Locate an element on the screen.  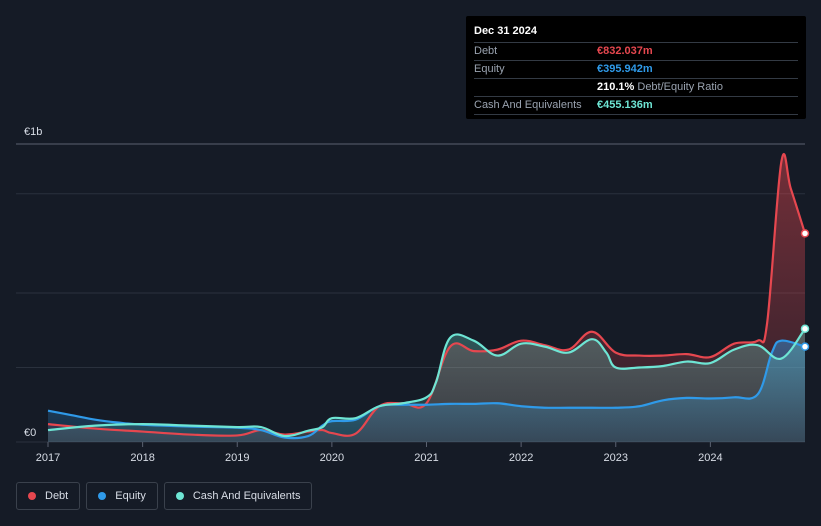
legend-item-equity: Equity is located at coordinates (122, 496).